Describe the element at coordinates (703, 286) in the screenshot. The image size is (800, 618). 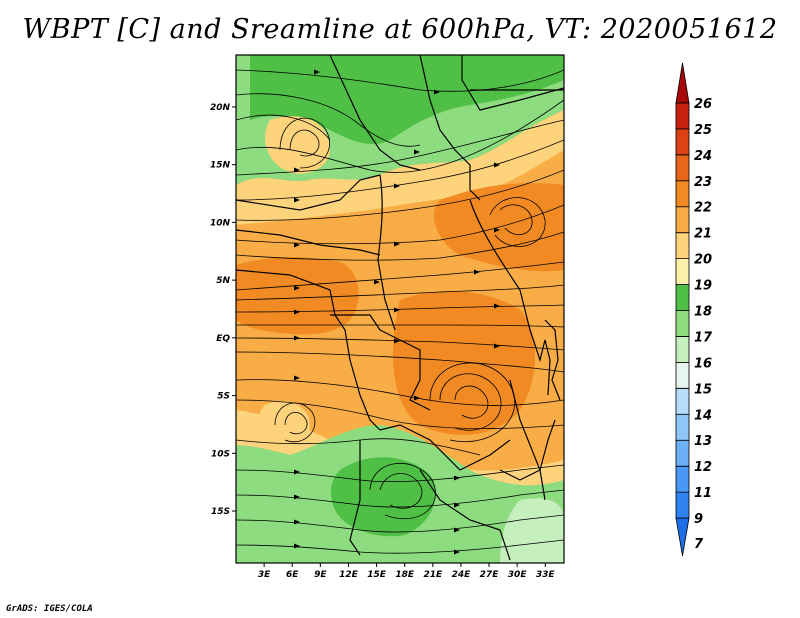
I see `colorbar-label: 19` at that location.